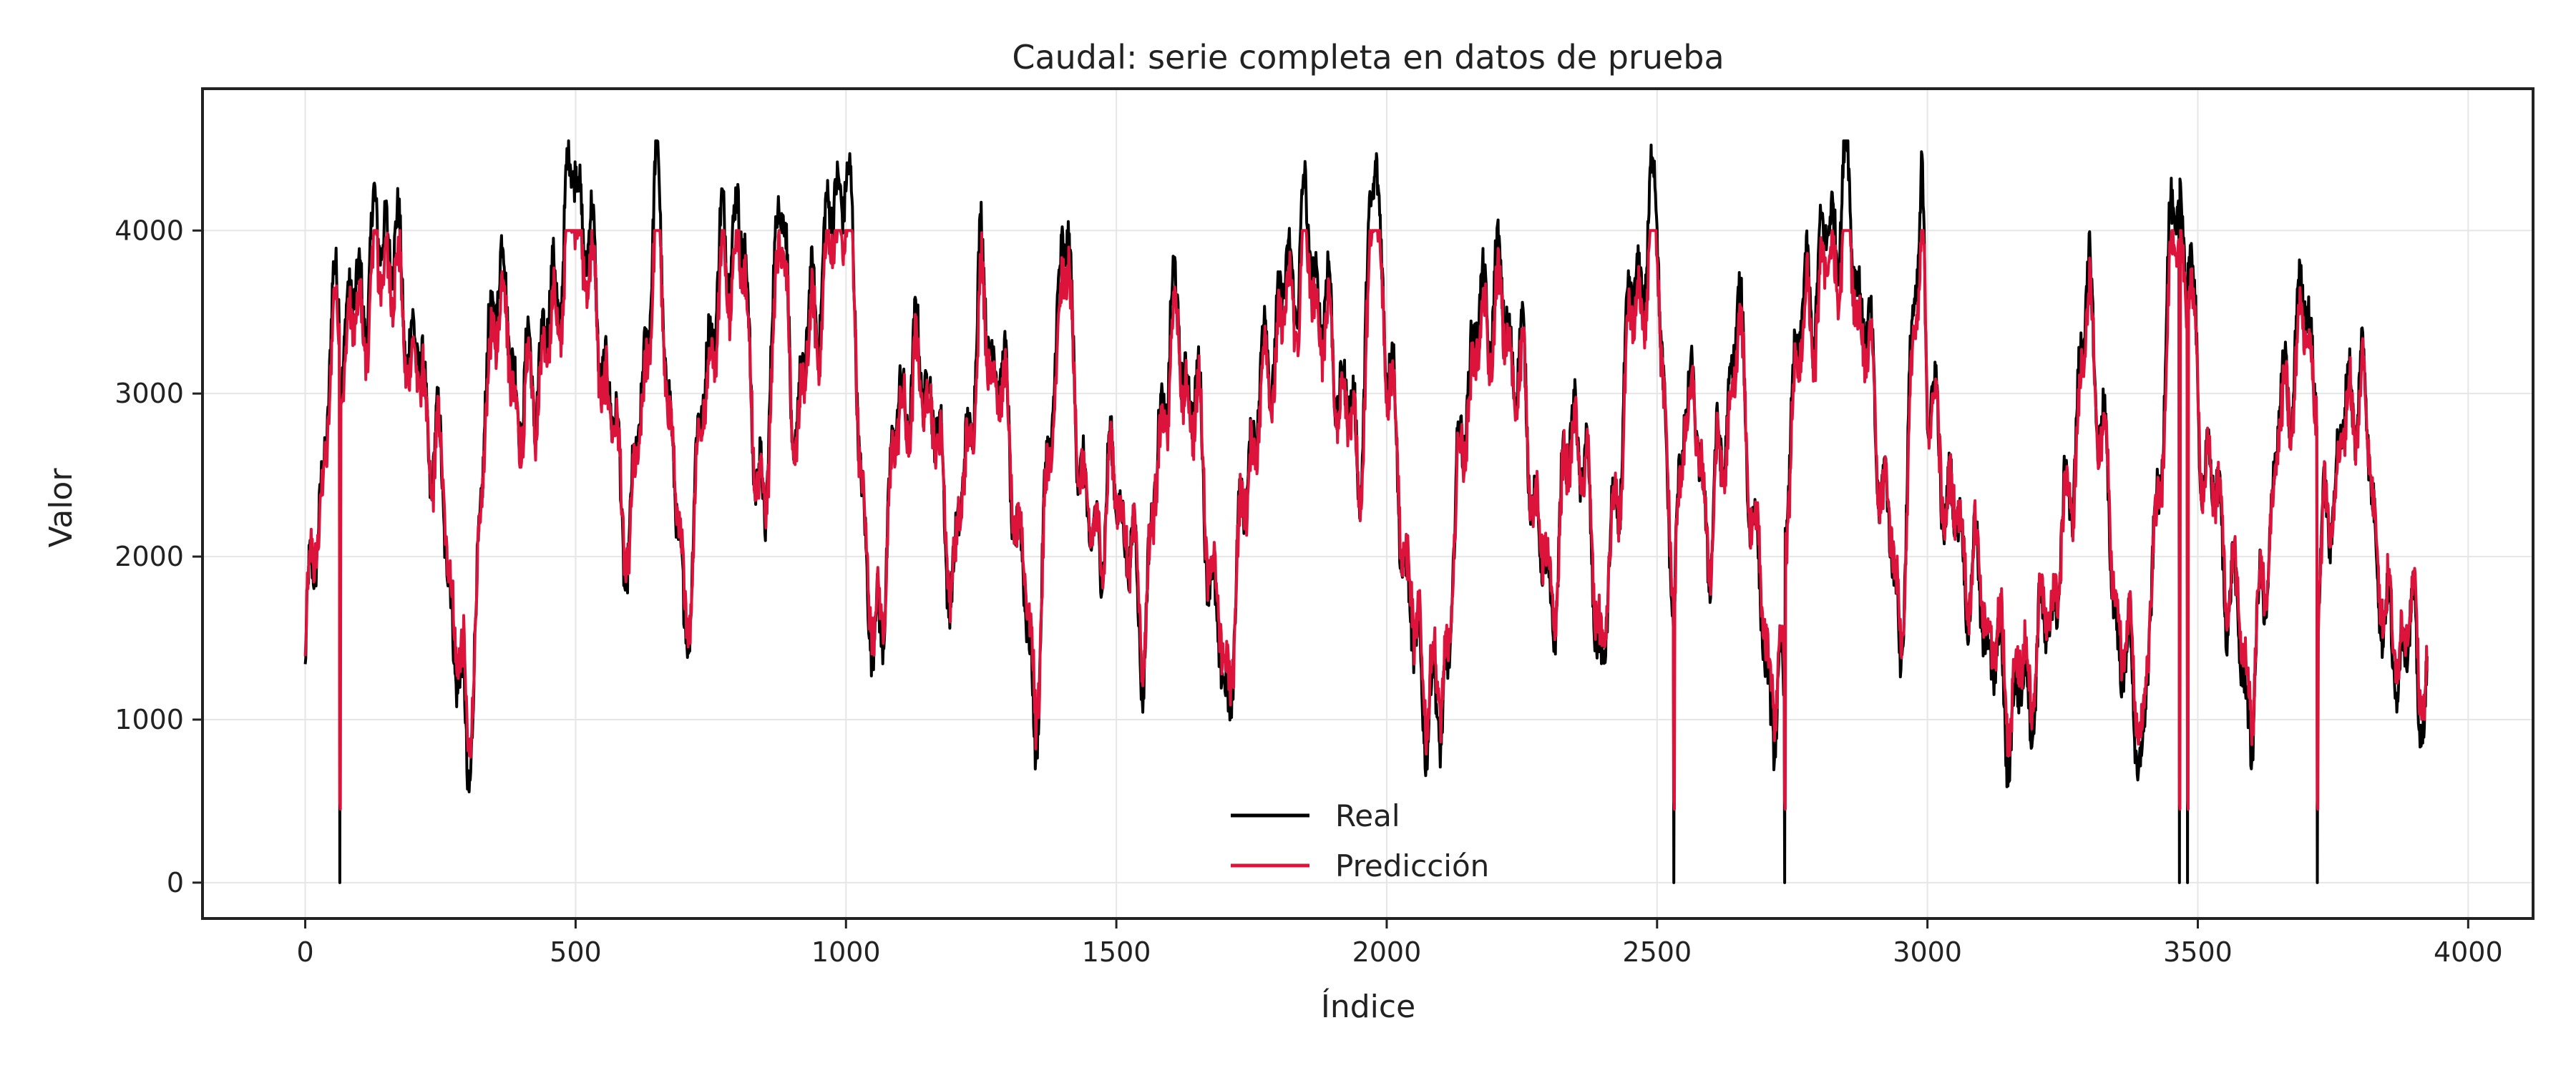  Describe the element at coordinates (1657, 952) in the screenshot. I see `x-tick-label: 2500` at that location.